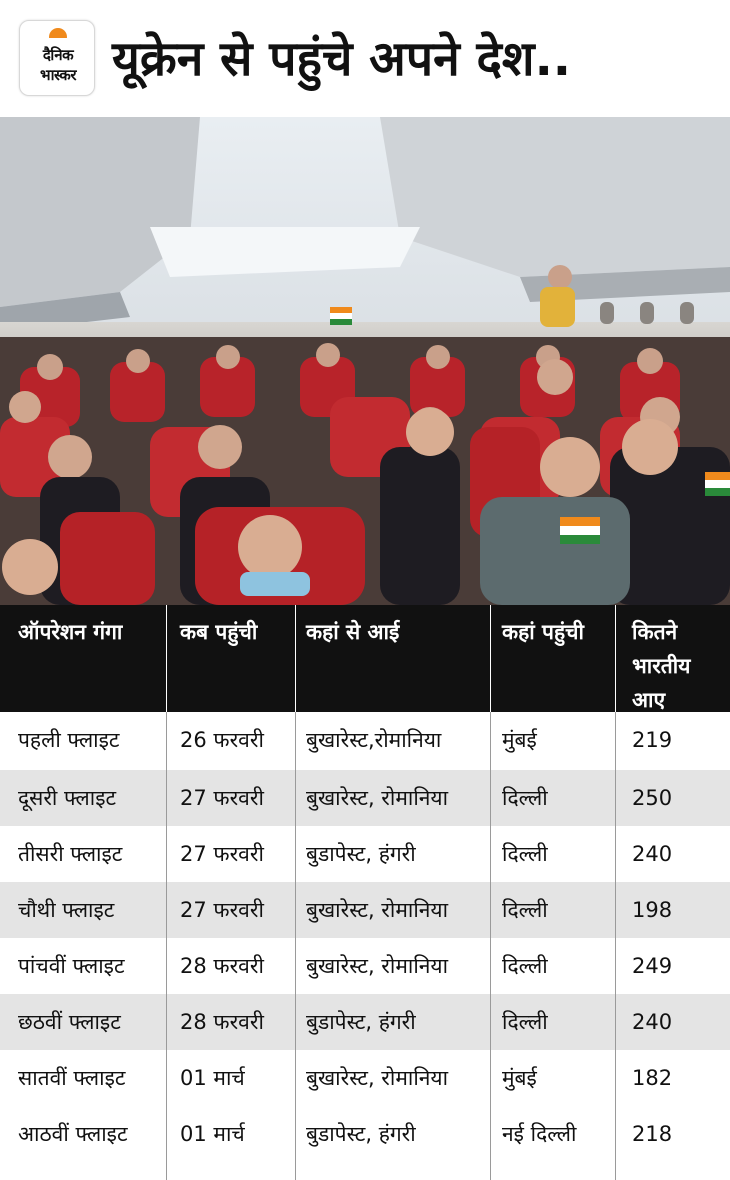  What do you see at coordinates (649, 700) in the screenshot?
I see `header-count-line-3: आए` at bounding box center [649, 700].